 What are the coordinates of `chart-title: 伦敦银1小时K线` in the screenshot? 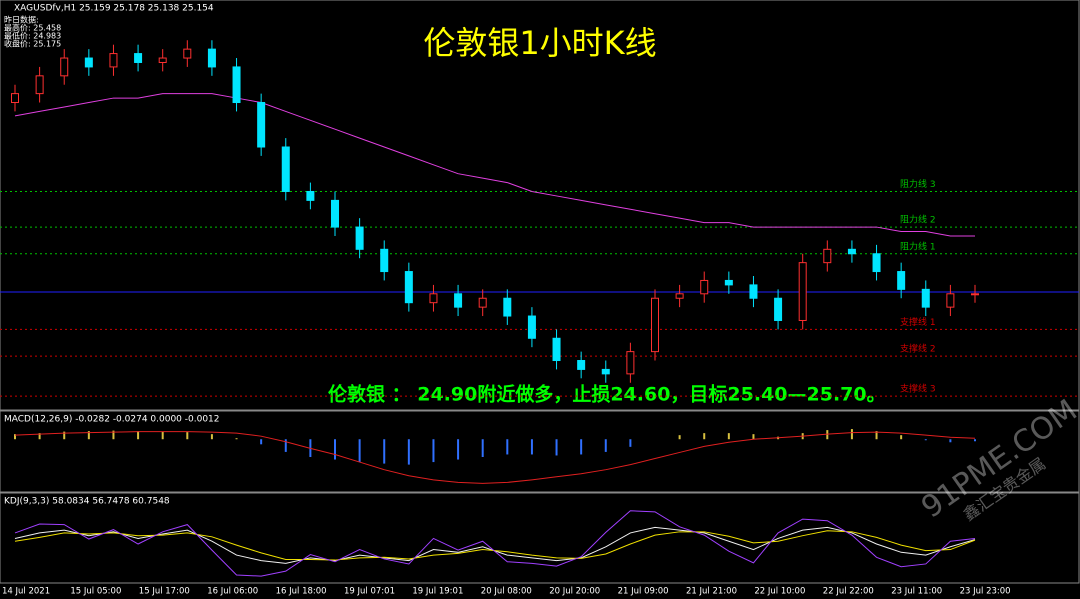 It's located at (539, 43).